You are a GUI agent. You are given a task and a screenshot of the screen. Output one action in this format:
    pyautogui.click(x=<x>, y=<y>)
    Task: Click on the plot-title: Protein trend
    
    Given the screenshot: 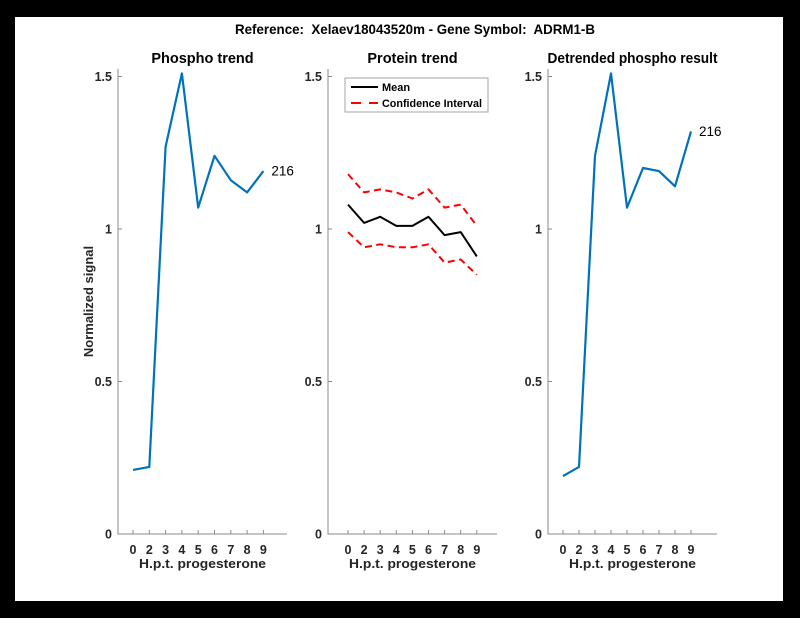 What is the action you would take?
    pyautogui.click(x=412, y=59)
    